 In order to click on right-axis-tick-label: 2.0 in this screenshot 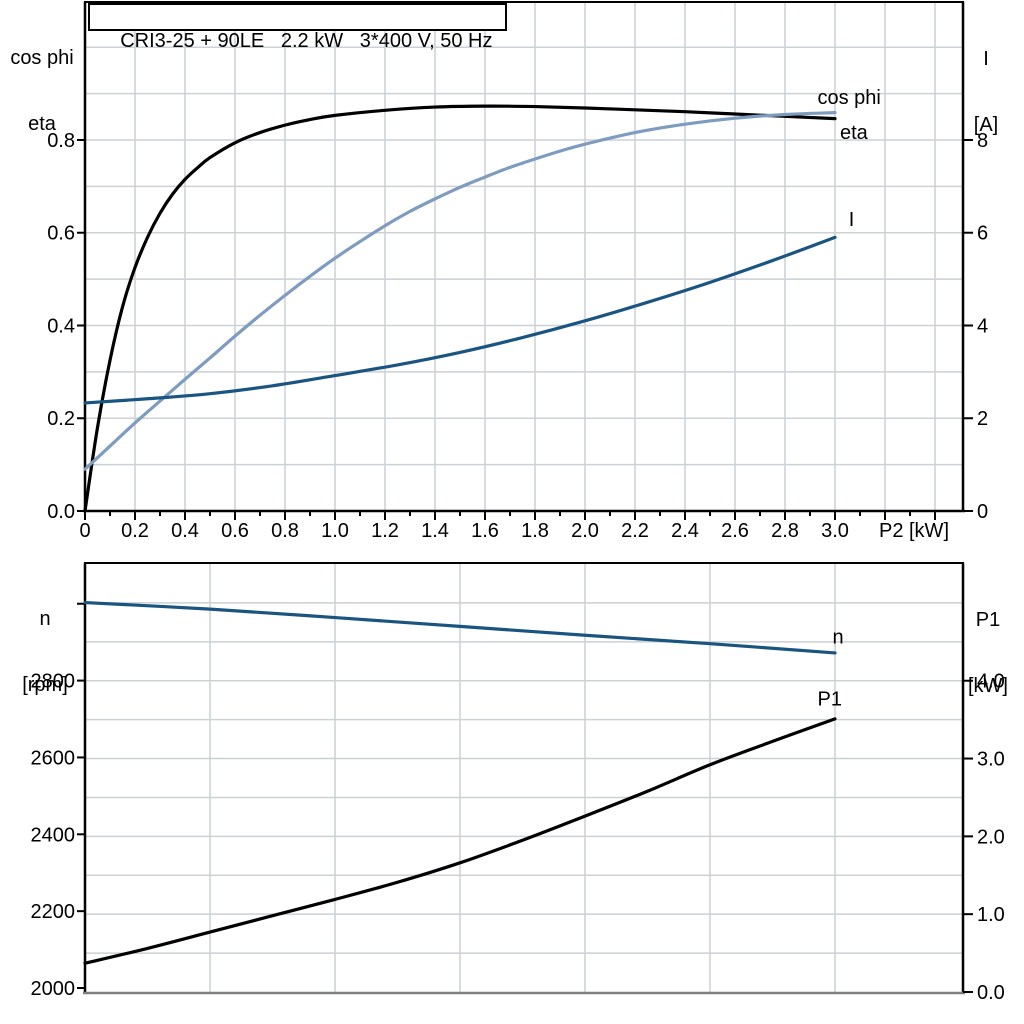, I will do `click(991, 837)`.